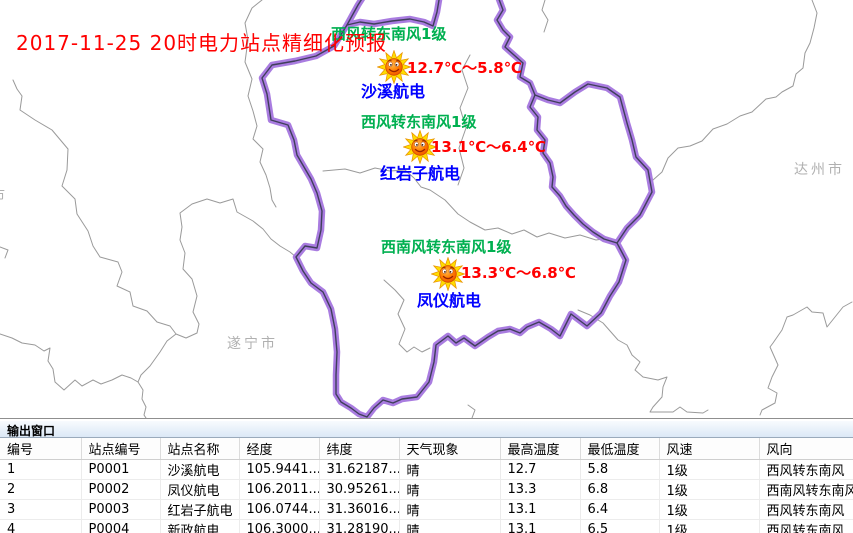 This screenshot has height=533, width=853. Describe the element at coordinates (279, 449) in the screenshot. I see `col-header-longitude: 经度` at that location.